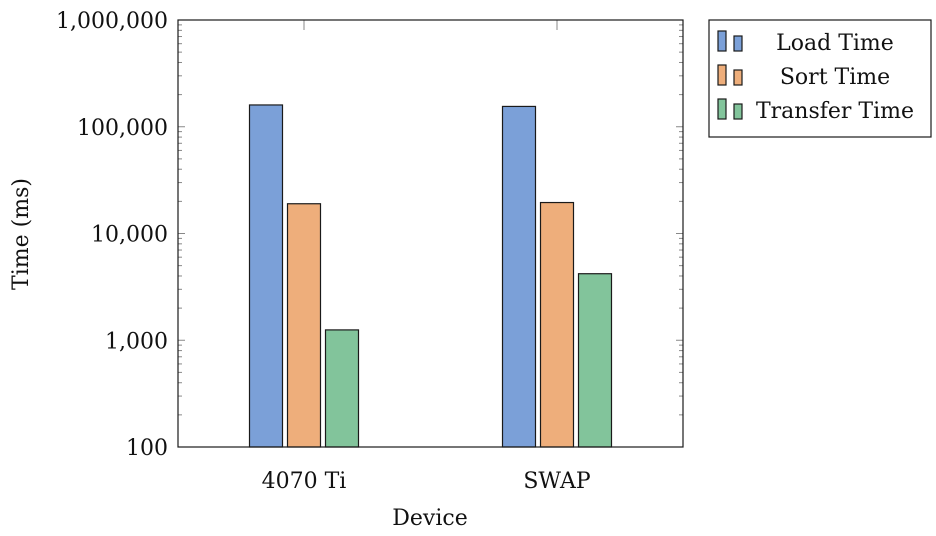 Image resolution: width=936 pixels, height=536 pixels. I want to click on y-tick-label: 1,000,000, so click(112, 21).